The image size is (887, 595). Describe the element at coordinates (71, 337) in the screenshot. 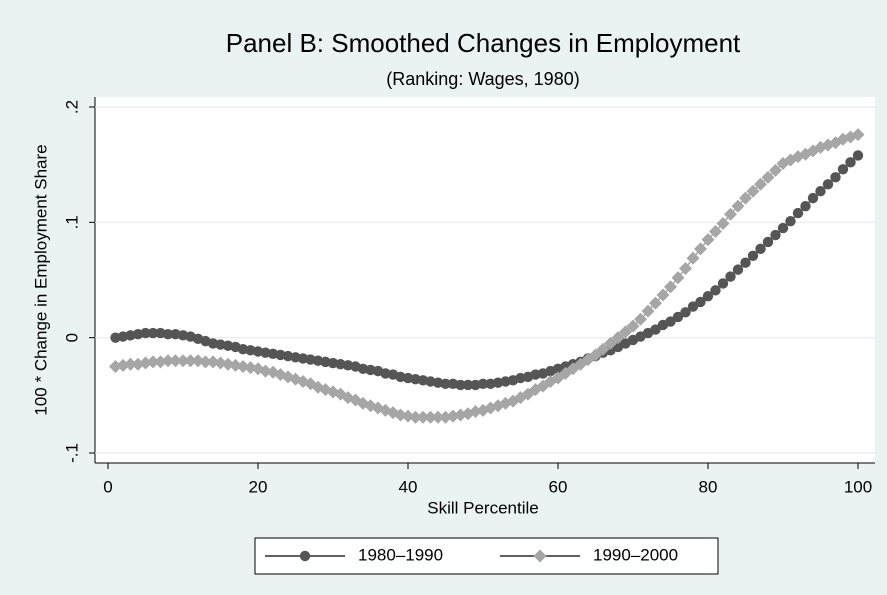

I see `y-tick-label: 0` at that location.